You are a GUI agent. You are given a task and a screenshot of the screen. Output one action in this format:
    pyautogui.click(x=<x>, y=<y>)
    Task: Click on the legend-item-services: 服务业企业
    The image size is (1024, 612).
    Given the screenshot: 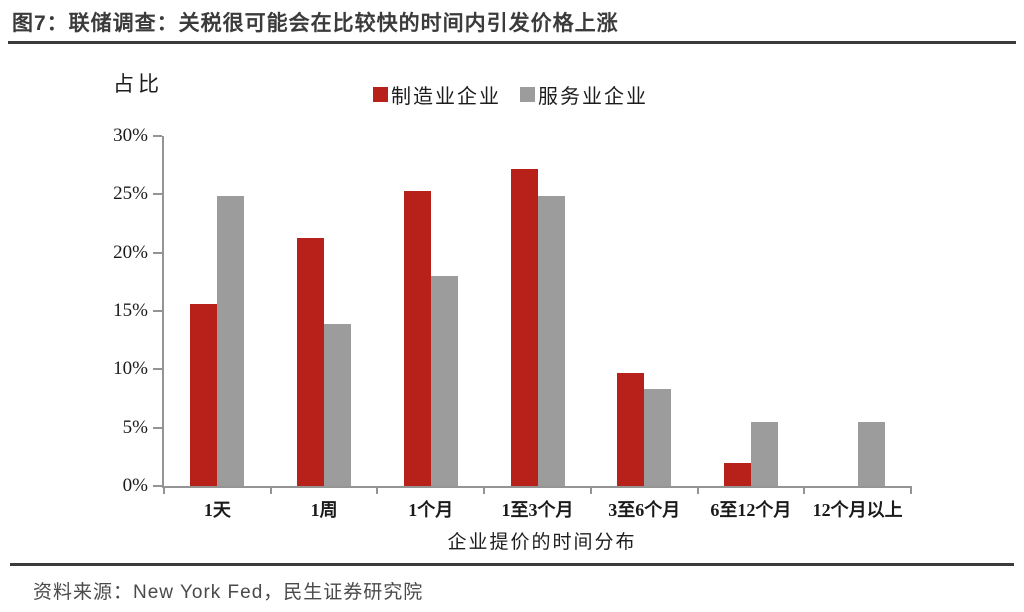 What is the action you would take?
    pyautogui.click(x=584, y=94)
    